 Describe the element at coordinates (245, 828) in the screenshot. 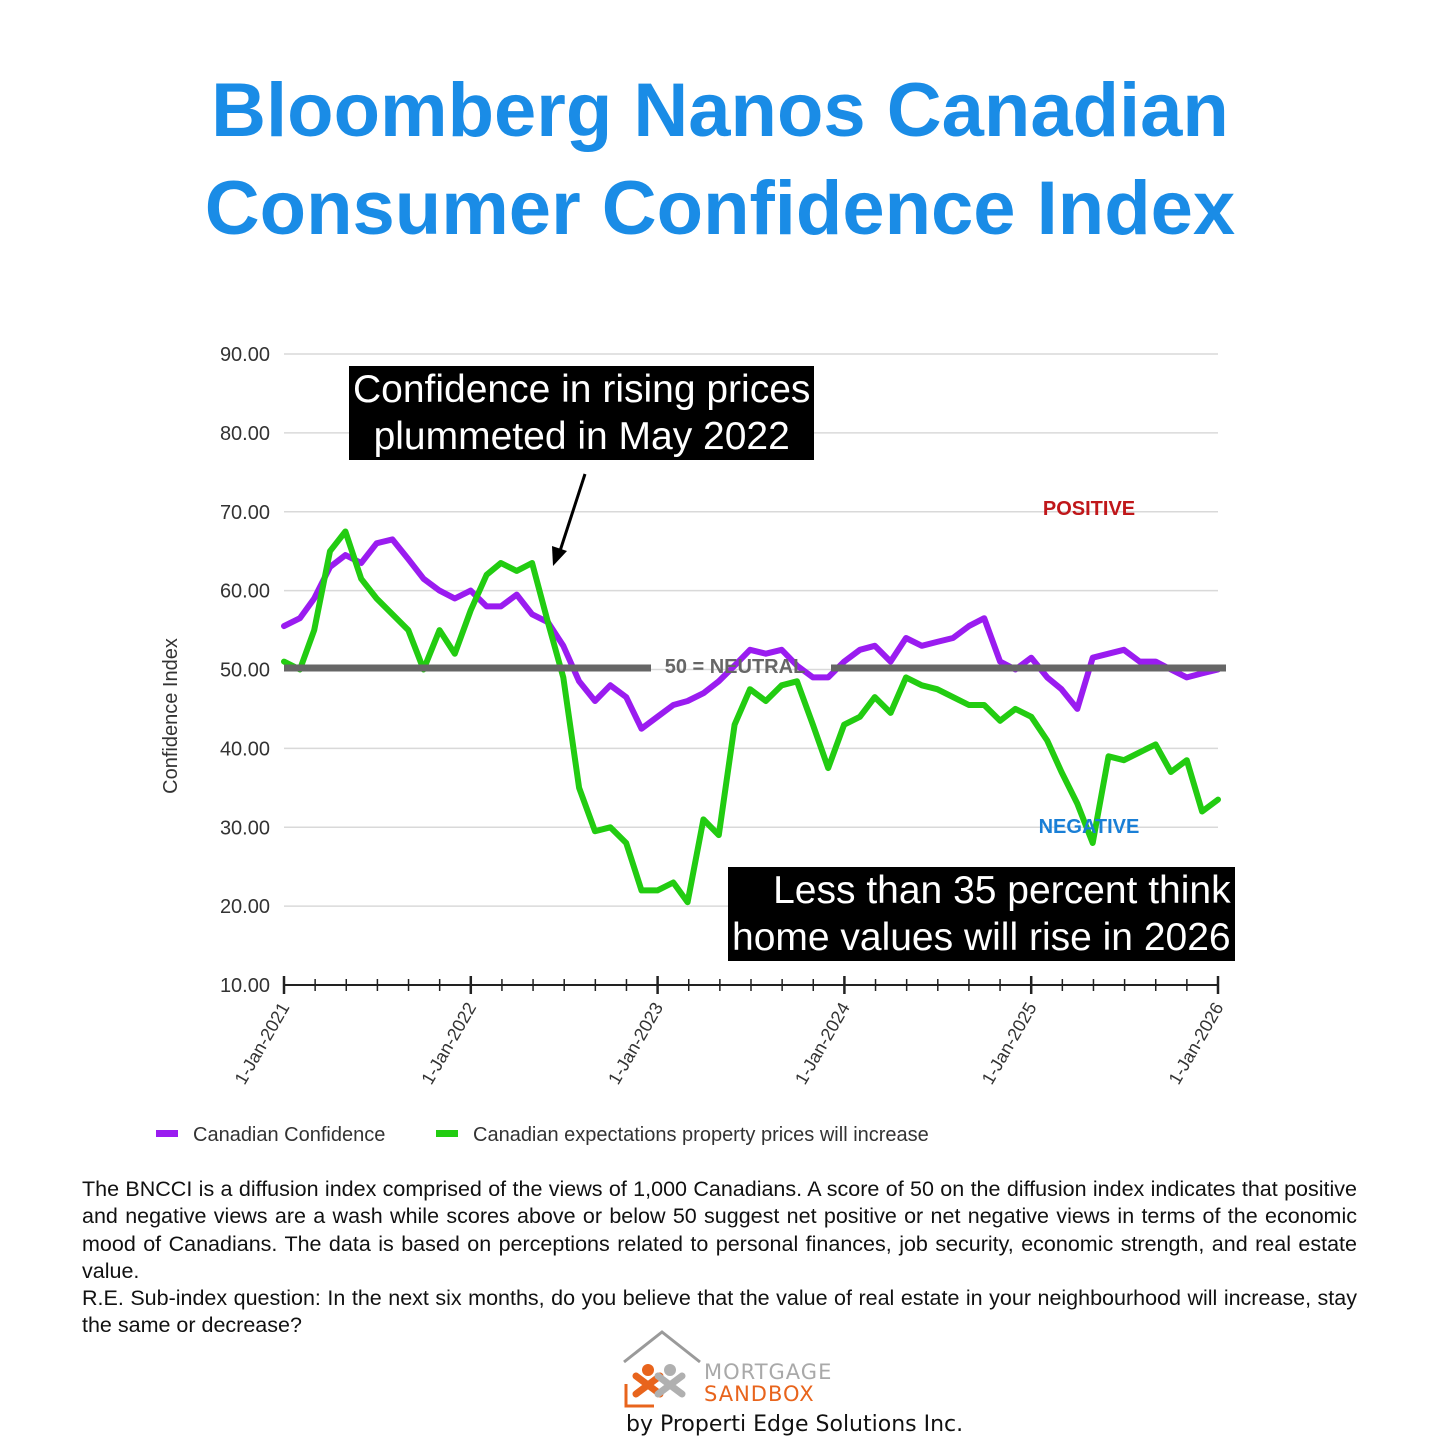

I see `y-tick-label: 30.00` at that location.